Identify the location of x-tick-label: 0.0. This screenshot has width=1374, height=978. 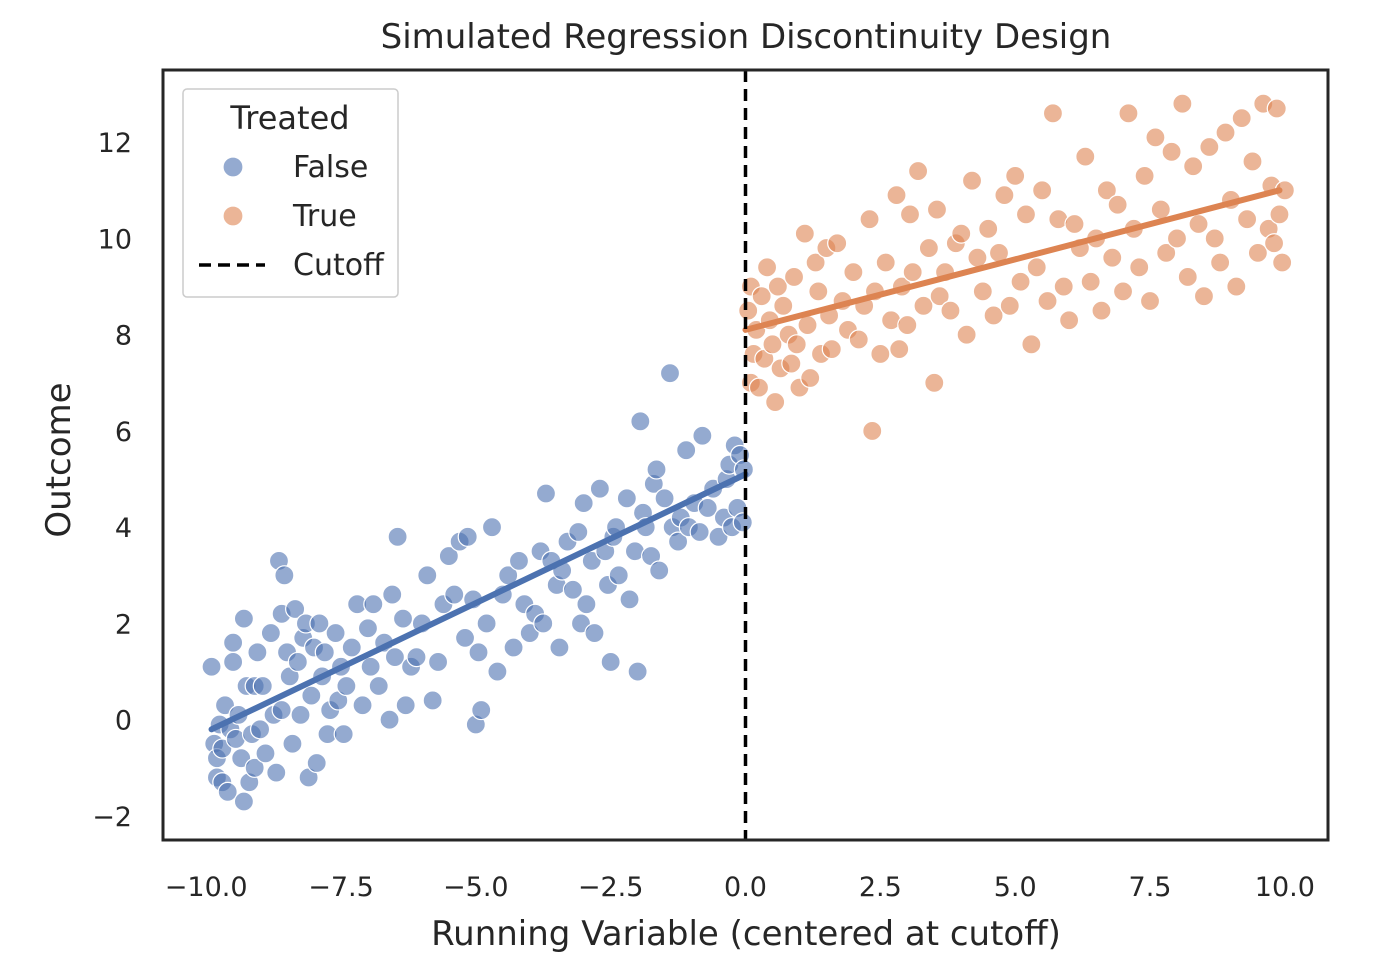
(745, 887).